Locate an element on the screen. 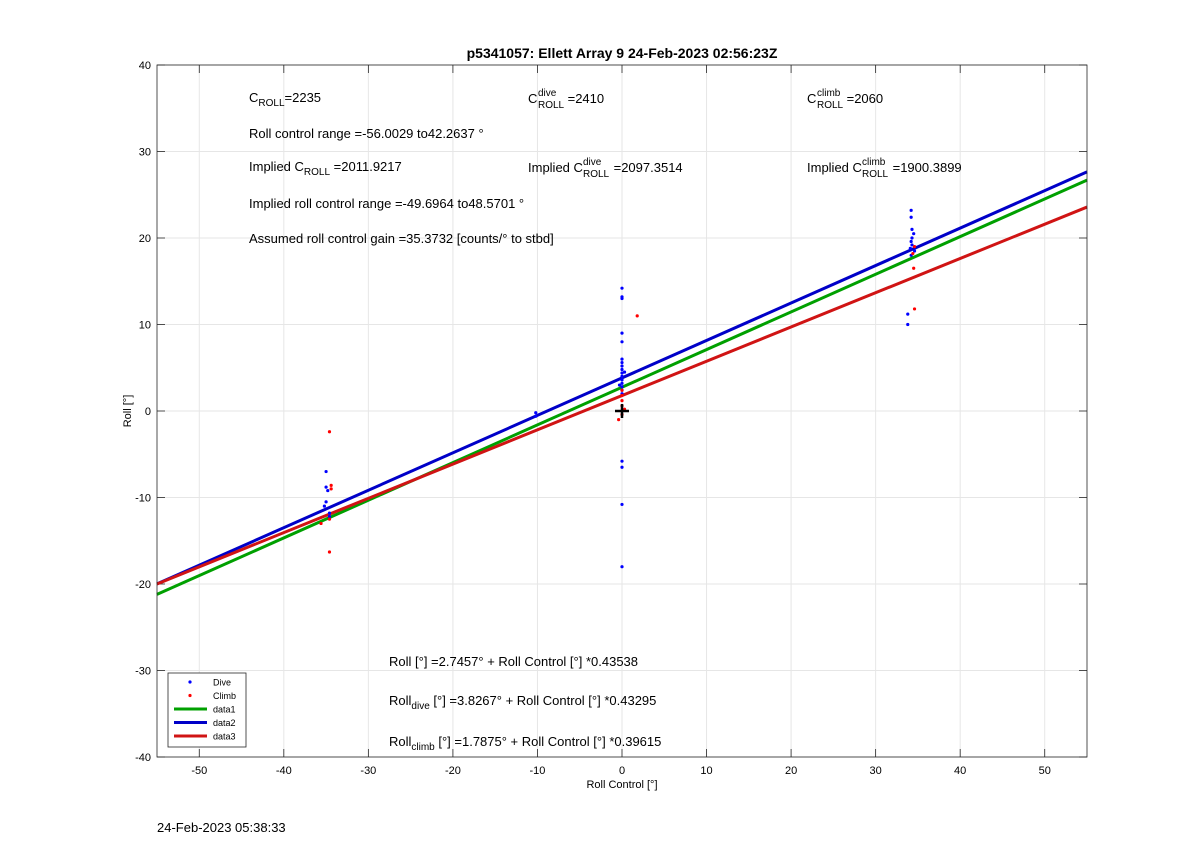  y-tick-label: -30 is located at coordinates (143, 672).